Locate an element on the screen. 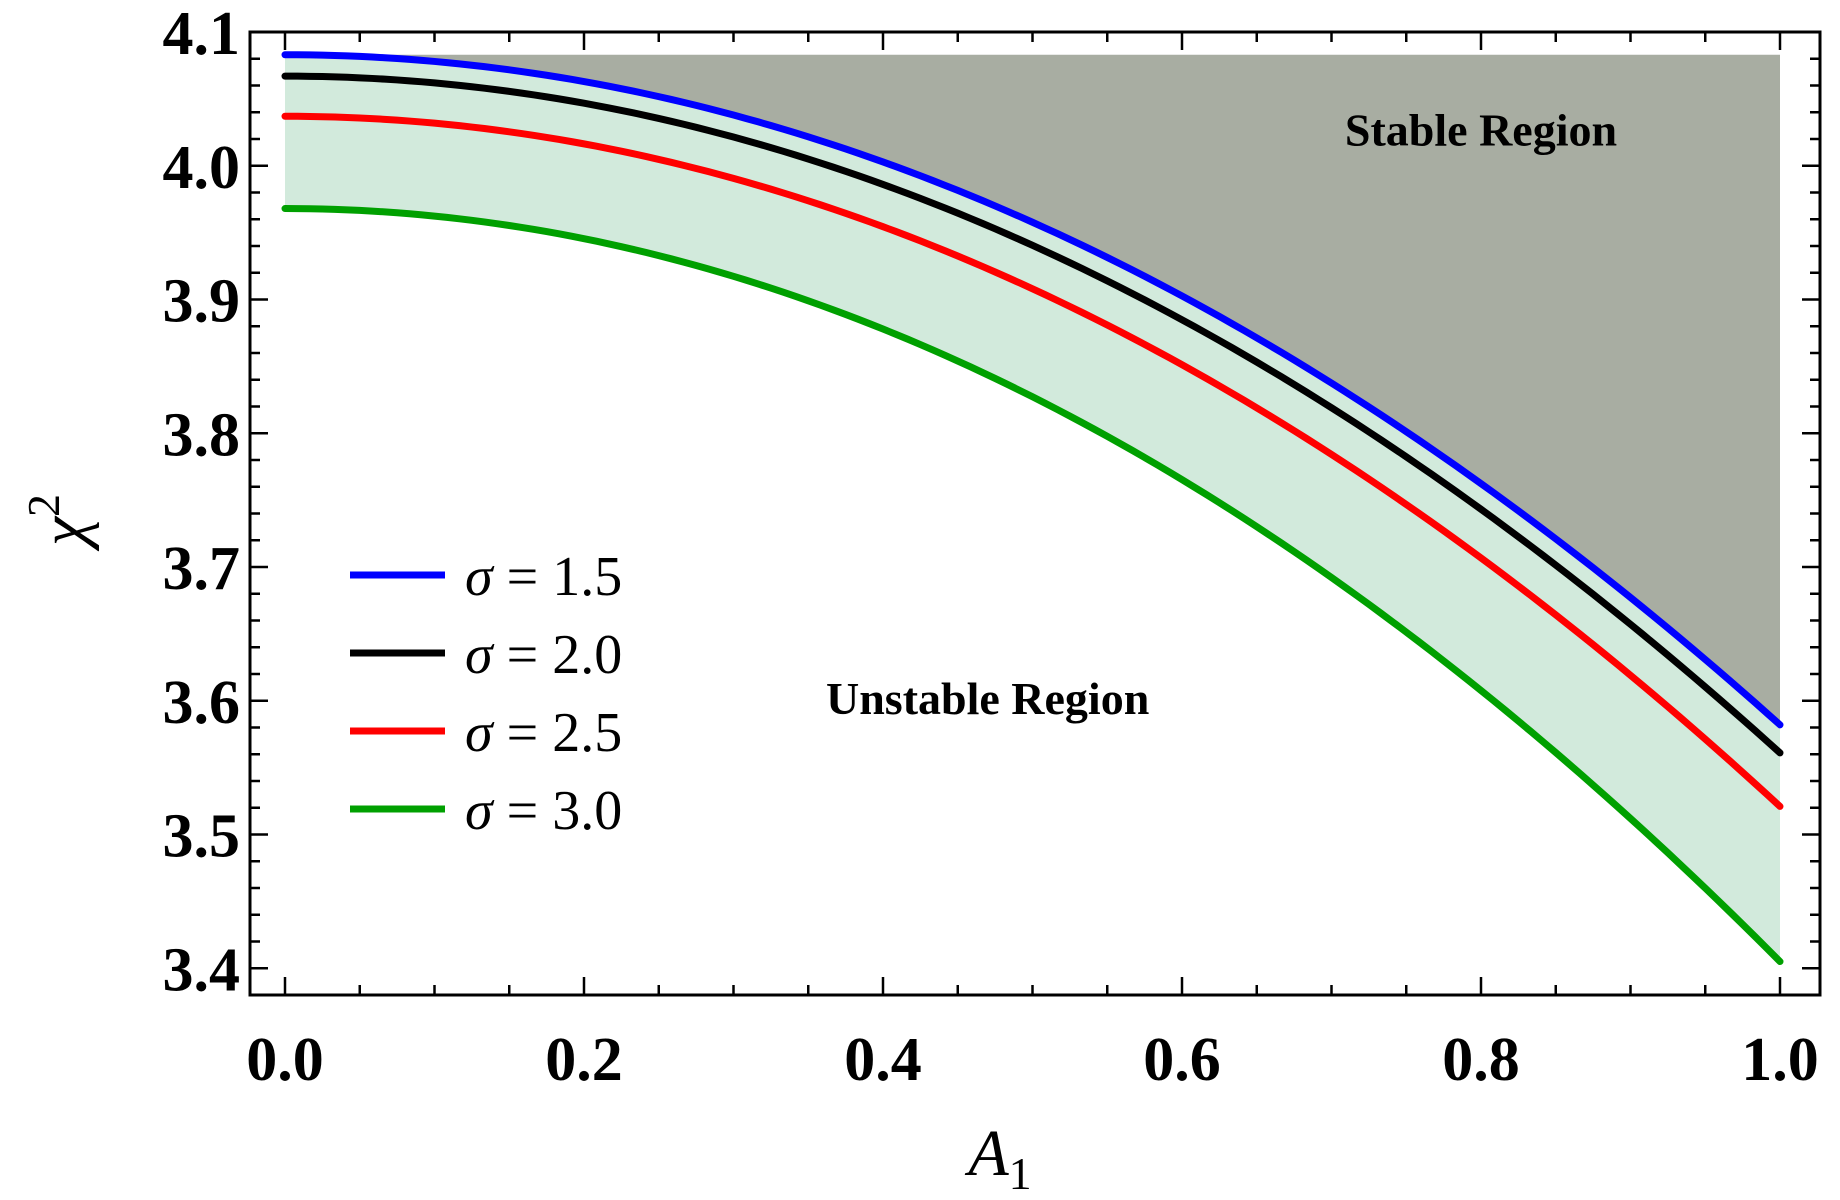  x-tick-label: 0.2 is located at coordinates (584, 1060).